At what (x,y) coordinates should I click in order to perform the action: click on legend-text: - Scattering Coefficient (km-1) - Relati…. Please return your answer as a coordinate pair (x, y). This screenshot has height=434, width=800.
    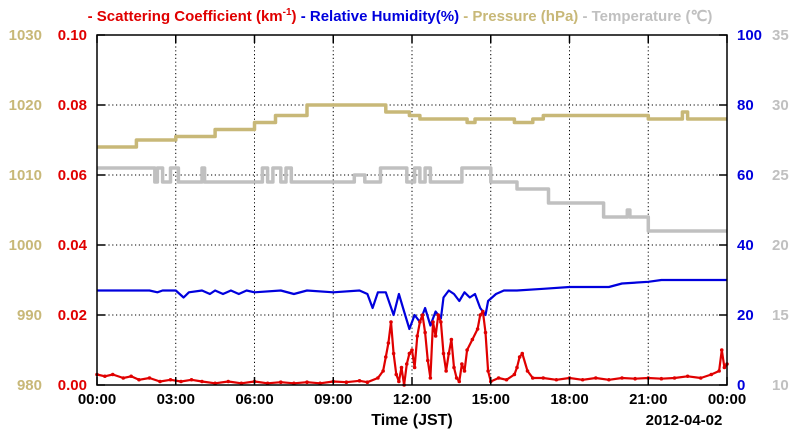
    Looking at the image, I should click on (400, 16).